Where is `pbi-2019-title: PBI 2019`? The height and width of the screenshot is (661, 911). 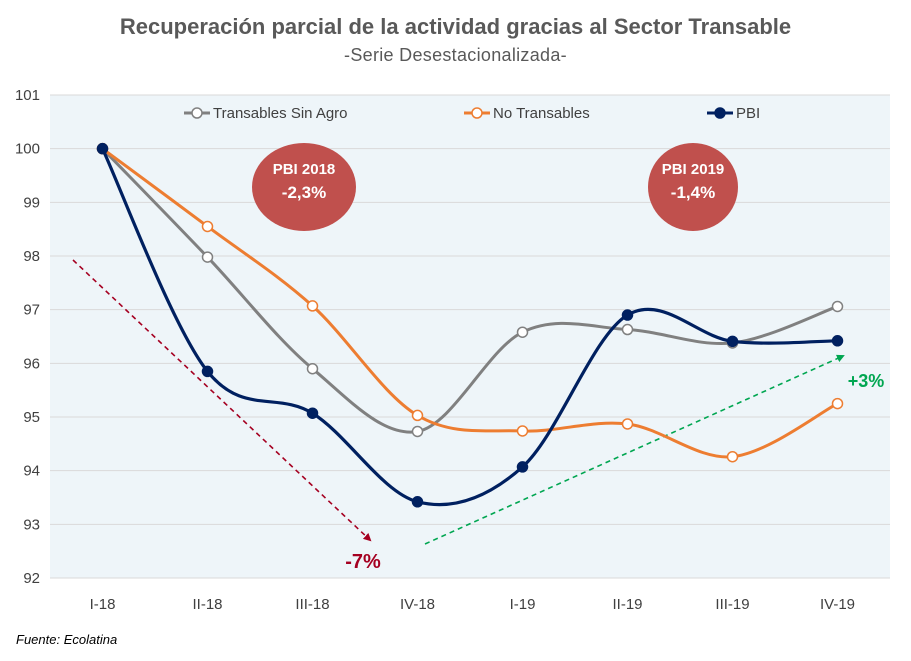 pbi-2019-title: PBI 2019 is located at coordinates (693, 169).